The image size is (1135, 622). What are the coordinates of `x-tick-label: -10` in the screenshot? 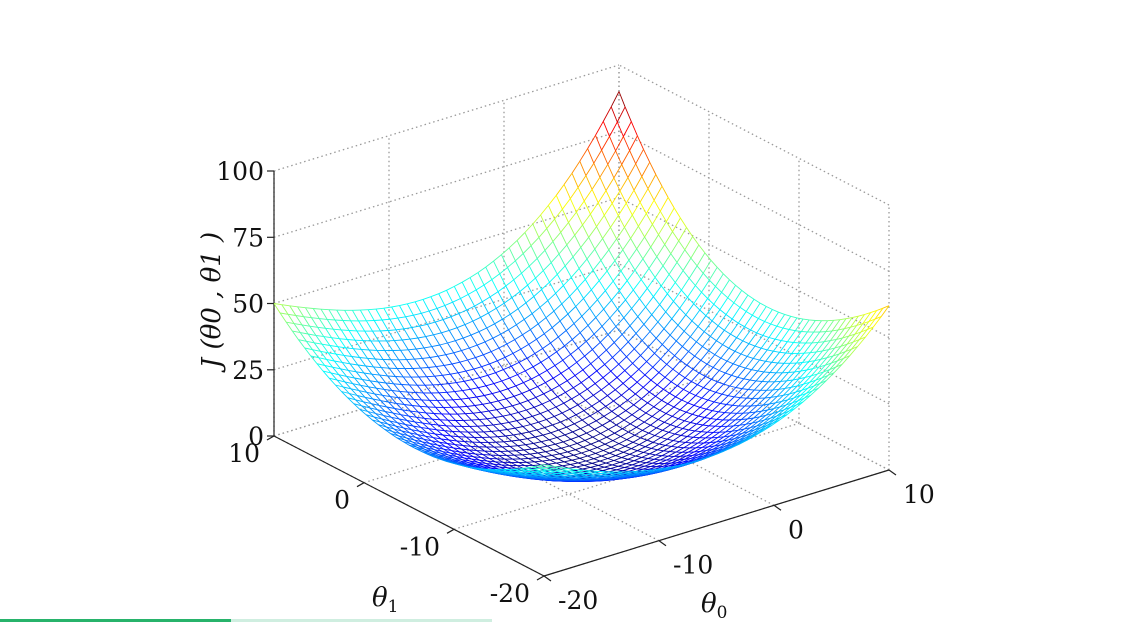 It's located at (693, 565).